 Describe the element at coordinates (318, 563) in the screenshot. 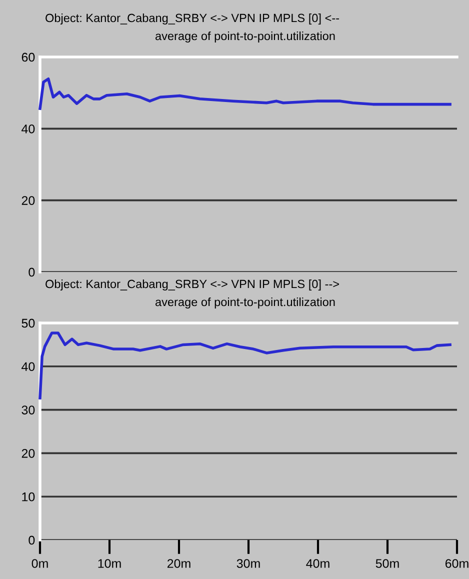

I see `x-tick-label: 40m` at that location.